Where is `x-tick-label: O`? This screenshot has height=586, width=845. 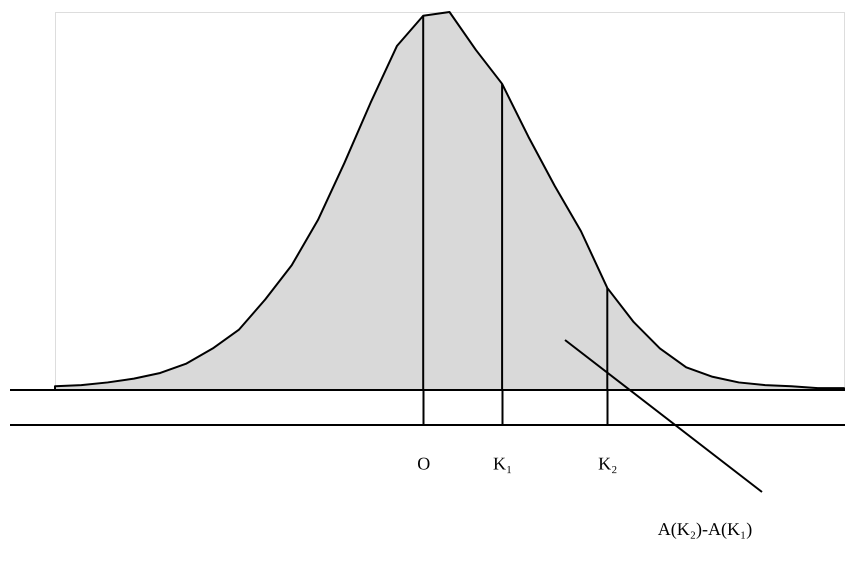
x-tick-label: O is located at coordinates (423, 464).